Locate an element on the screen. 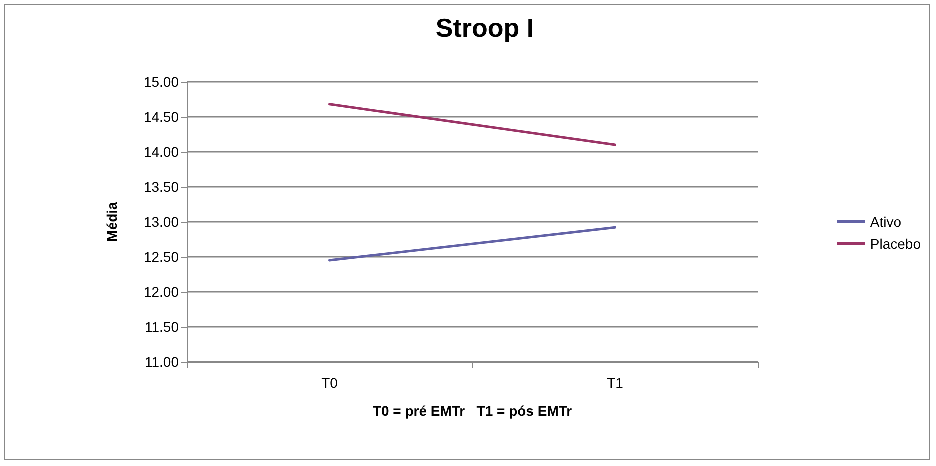 The image size is (936, 466). legend-label: Placebo is located at coordinates (896, 244).